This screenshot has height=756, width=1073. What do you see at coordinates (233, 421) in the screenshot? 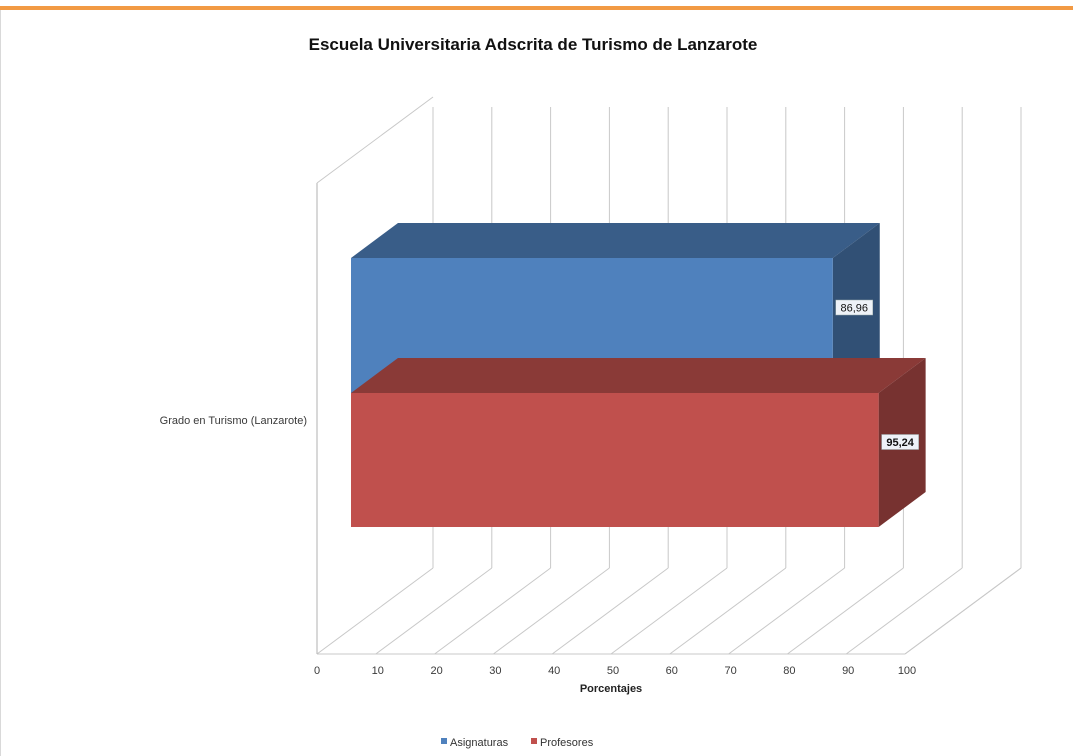
I see `category-label: Grado en Turismo (Lanzarote)` at bounding box center [233, 421].